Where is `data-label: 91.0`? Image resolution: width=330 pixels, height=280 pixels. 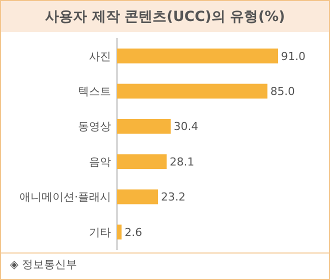
data-label: 91.0 is located at coordinates (293, 56).